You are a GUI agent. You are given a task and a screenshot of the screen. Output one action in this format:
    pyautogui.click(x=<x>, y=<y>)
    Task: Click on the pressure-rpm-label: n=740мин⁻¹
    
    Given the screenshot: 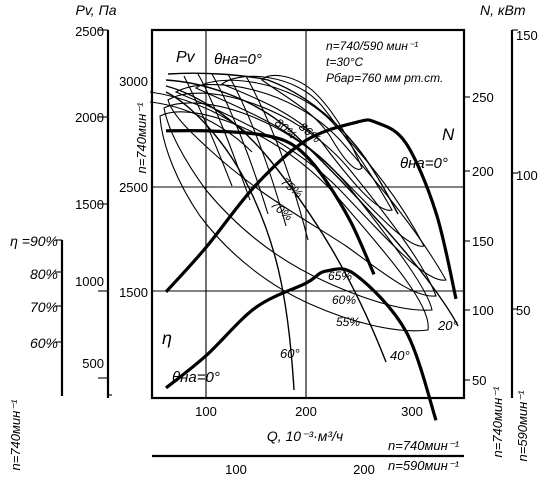 What is the action you would take?
    pyautogui.click(x=15, y=435)
    